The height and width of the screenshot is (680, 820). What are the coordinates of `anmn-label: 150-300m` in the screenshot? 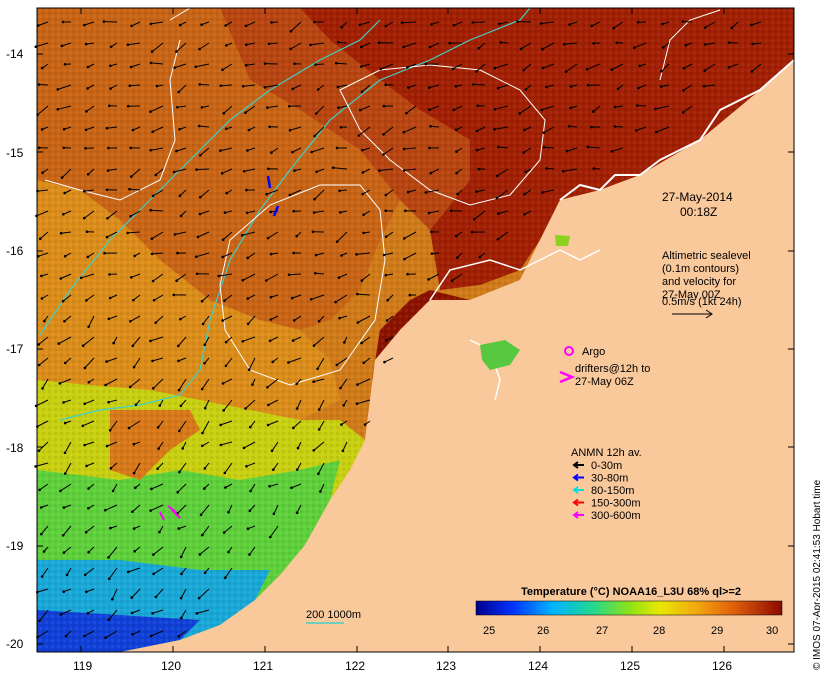 It's located at (616, 504).